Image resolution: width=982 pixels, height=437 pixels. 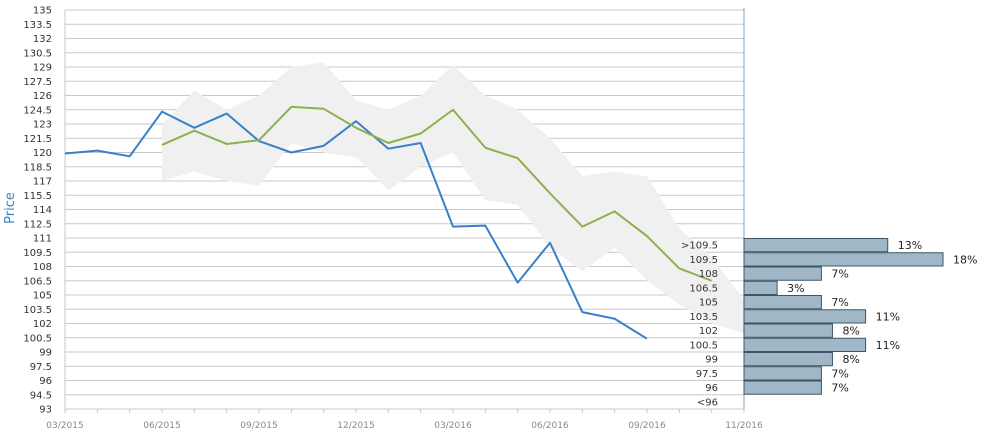 What do you see at coordinates (965, 259) in the screenshot?
I see `distribution-percent: 18%` at bounding box center [965, 259].